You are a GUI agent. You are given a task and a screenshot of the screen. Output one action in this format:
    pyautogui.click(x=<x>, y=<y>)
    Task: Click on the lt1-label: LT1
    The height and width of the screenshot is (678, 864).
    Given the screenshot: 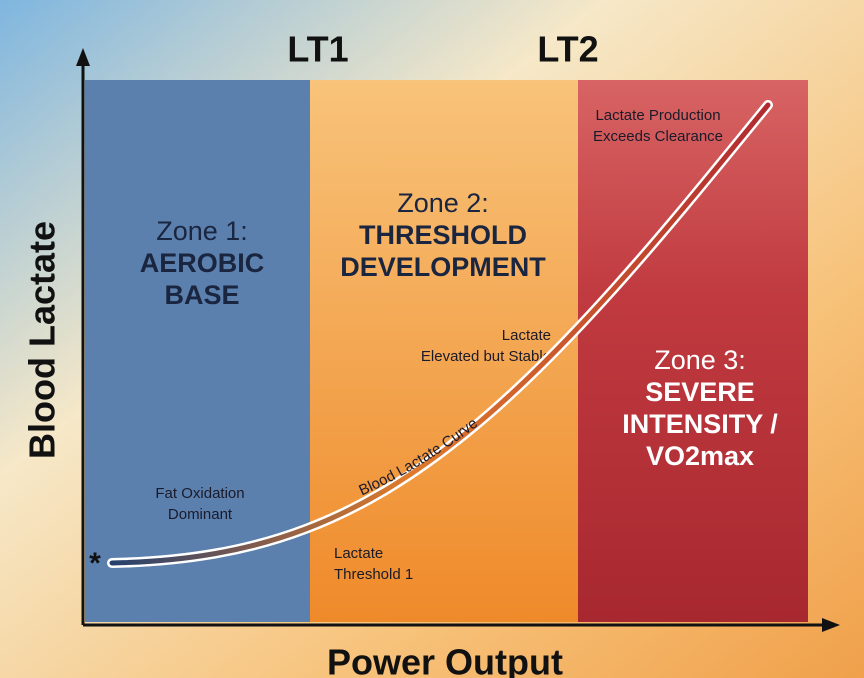 What is the action you would take?
    pyautogui.click(x=317, y=49)
    